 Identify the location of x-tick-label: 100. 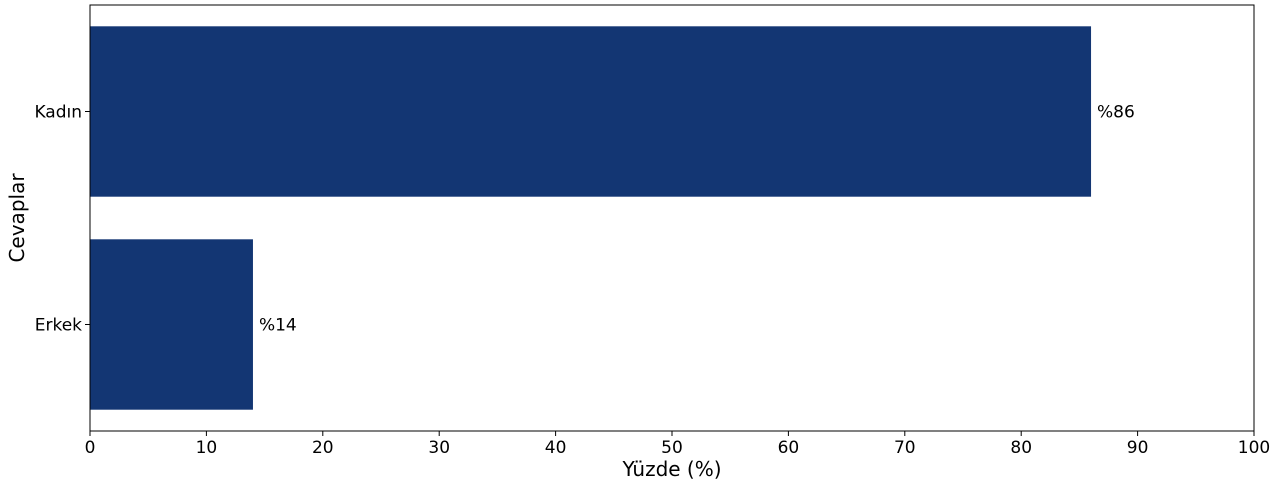
(1254, 448).